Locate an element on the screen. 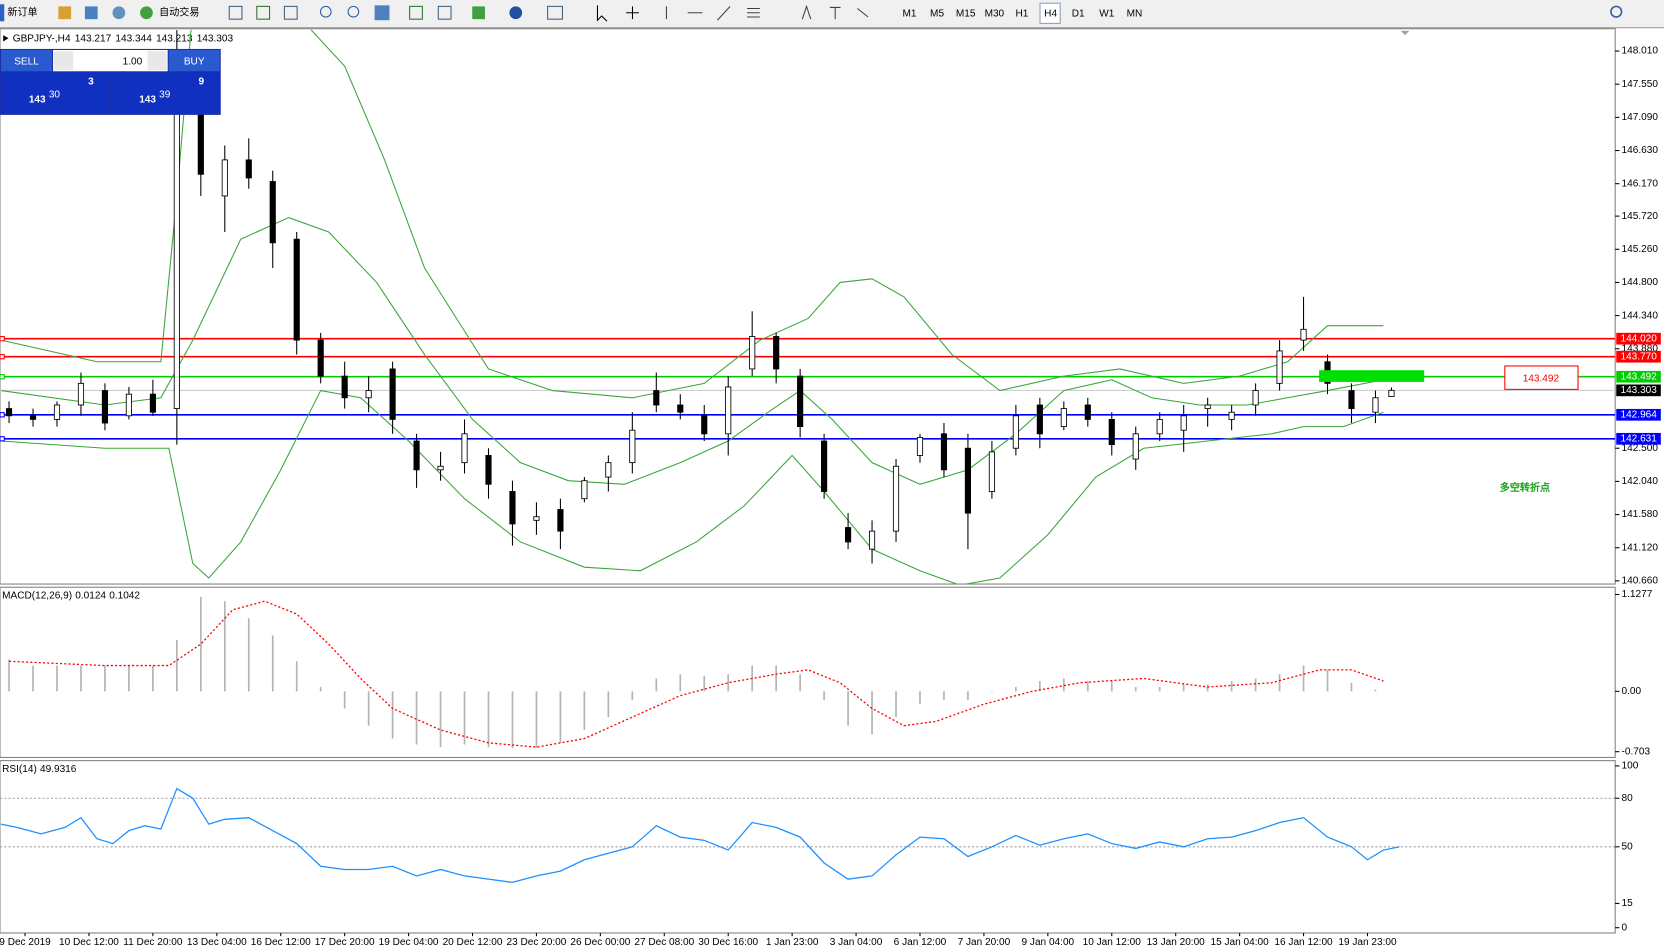  sell-button is located at coordinates (26, 61).